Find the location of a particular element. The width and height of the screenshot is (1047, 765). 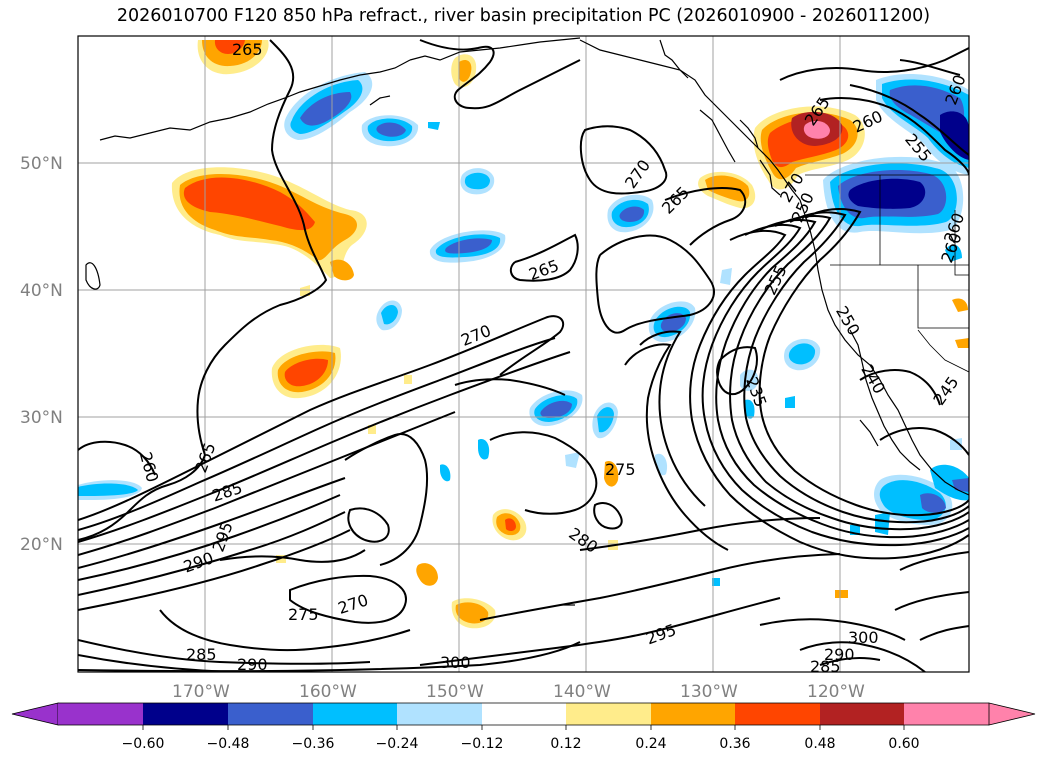

colorbar-tick: 0.24 is located at coordinates (650, 744).